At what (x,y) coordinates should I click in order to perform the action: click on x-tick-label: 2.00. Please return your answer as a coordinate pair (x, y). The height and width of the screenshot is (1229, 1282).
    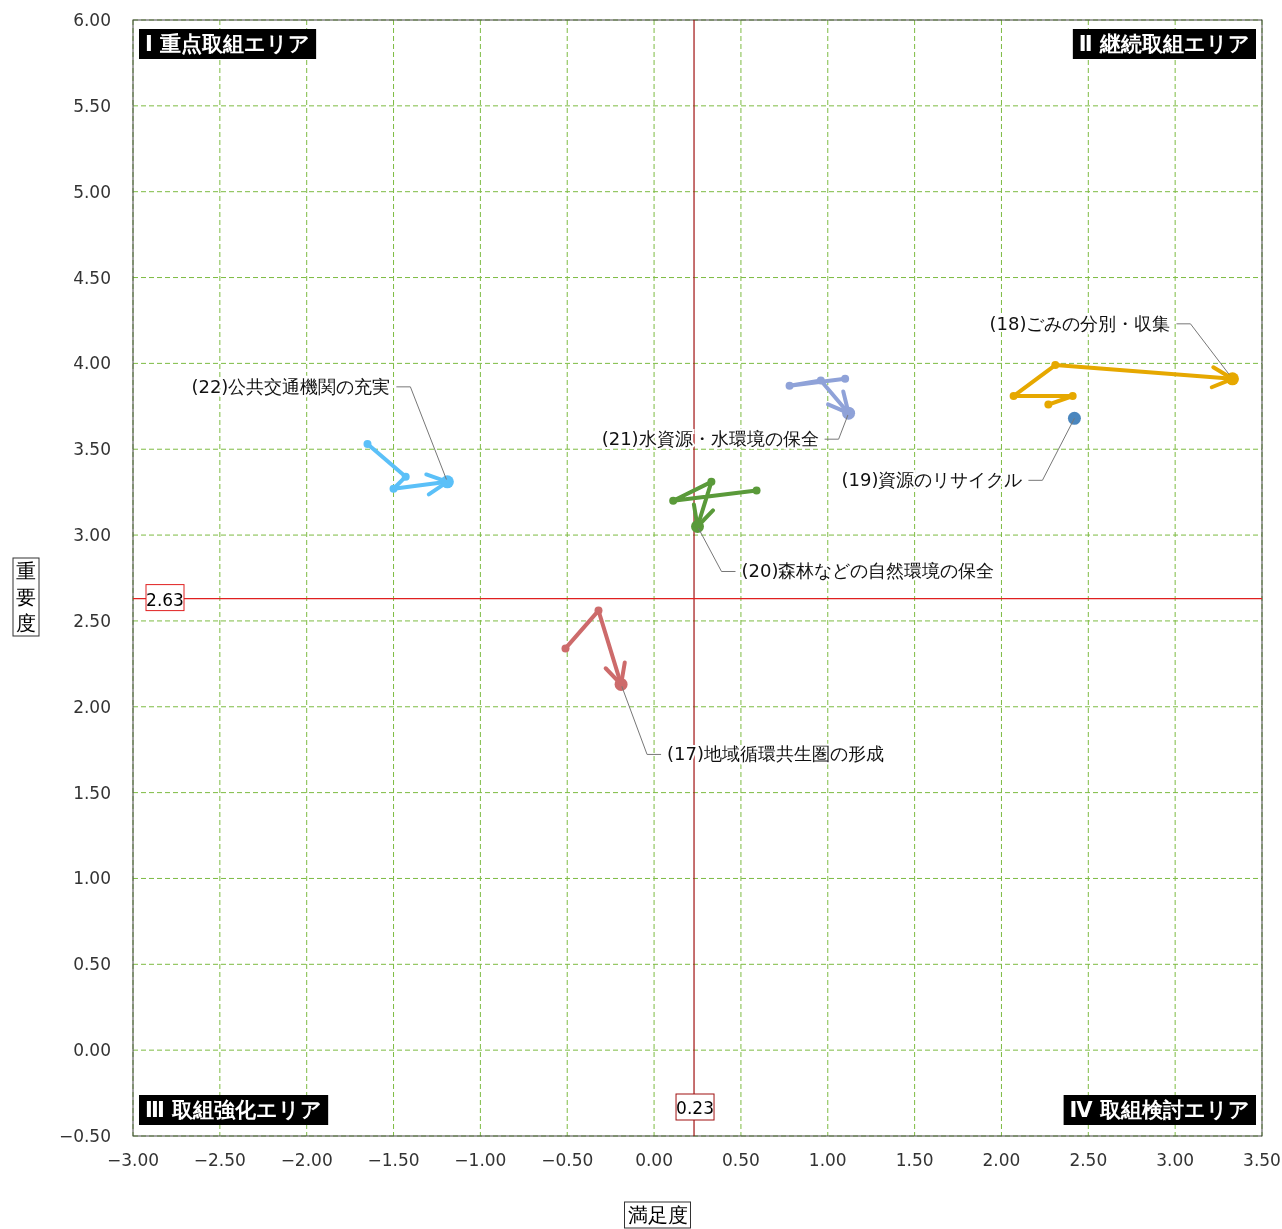
    Looking at the image, I should click on (1001, 1160).